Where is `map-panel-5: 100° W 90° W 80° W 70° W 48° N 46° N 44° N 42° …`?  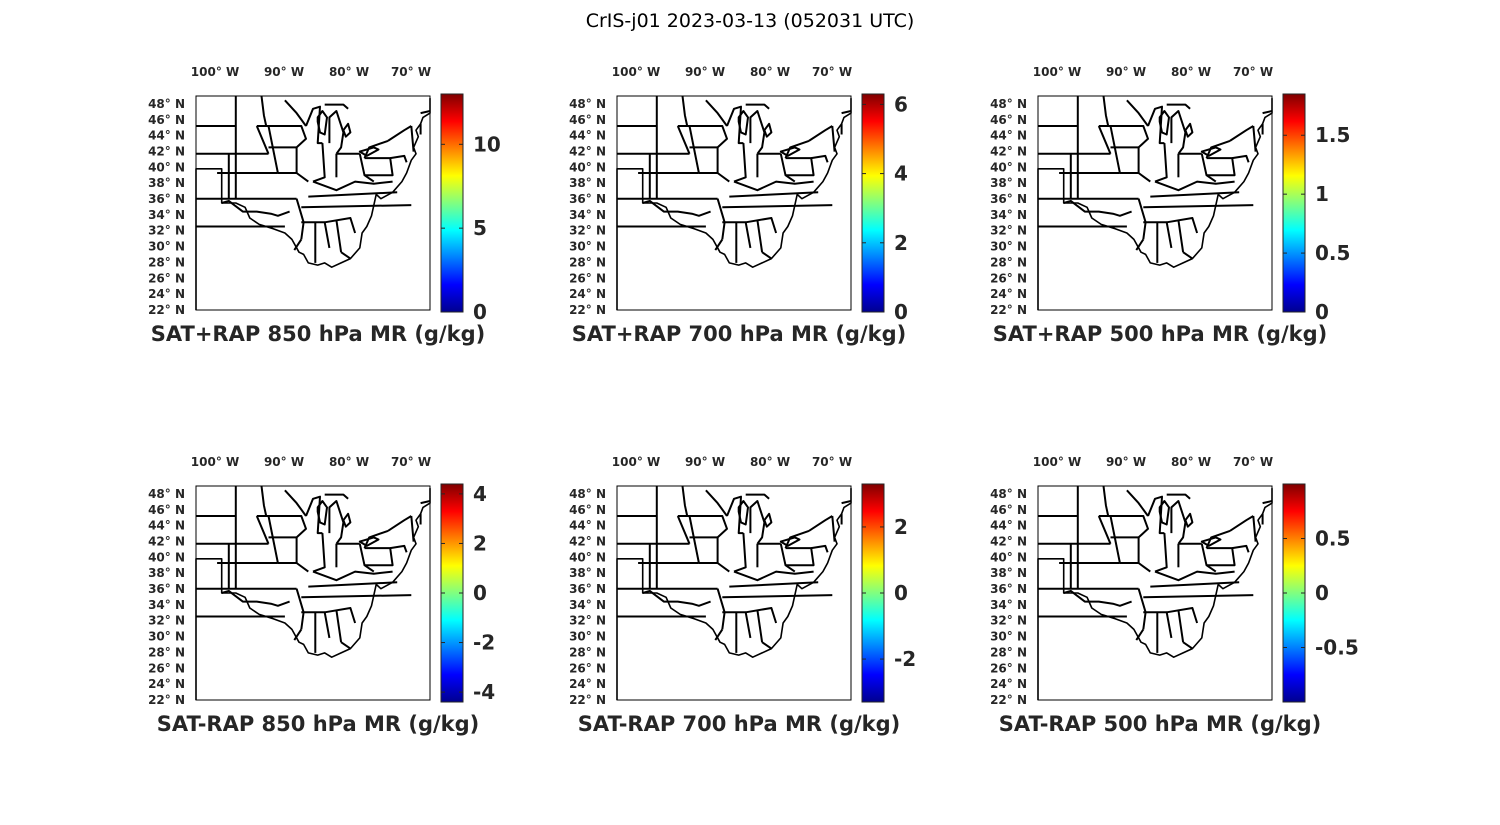 map-panel-5: 100° W 90° W 80° W 70° W 48° N 46° N 44° N 42° … is located at coordinates (742, 595).